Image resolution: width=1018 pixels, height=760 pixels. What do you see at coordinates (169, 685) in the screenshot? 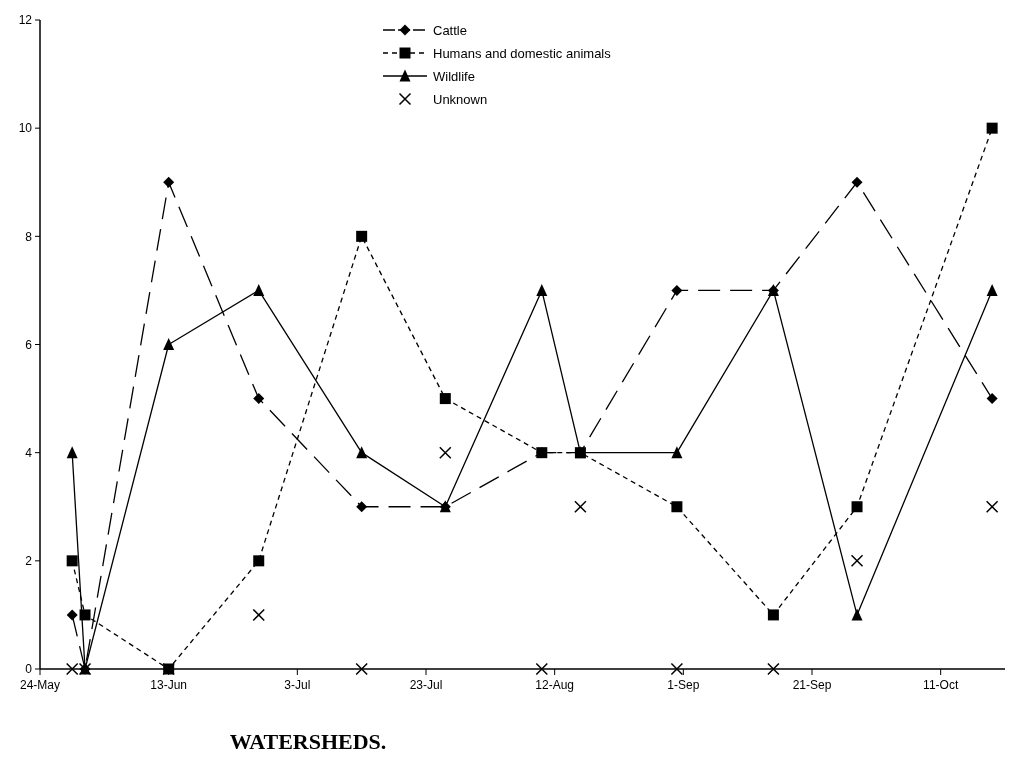
I see `x-tick-label: 13-Jun` at bounding box center [169, 685].